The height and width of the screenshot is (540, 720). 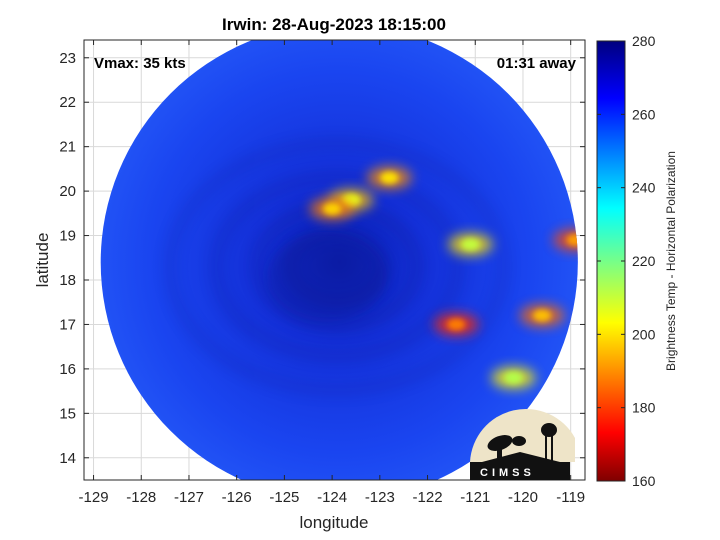 I want to click on x-tick-label: -123, so click(x=380, y=497).